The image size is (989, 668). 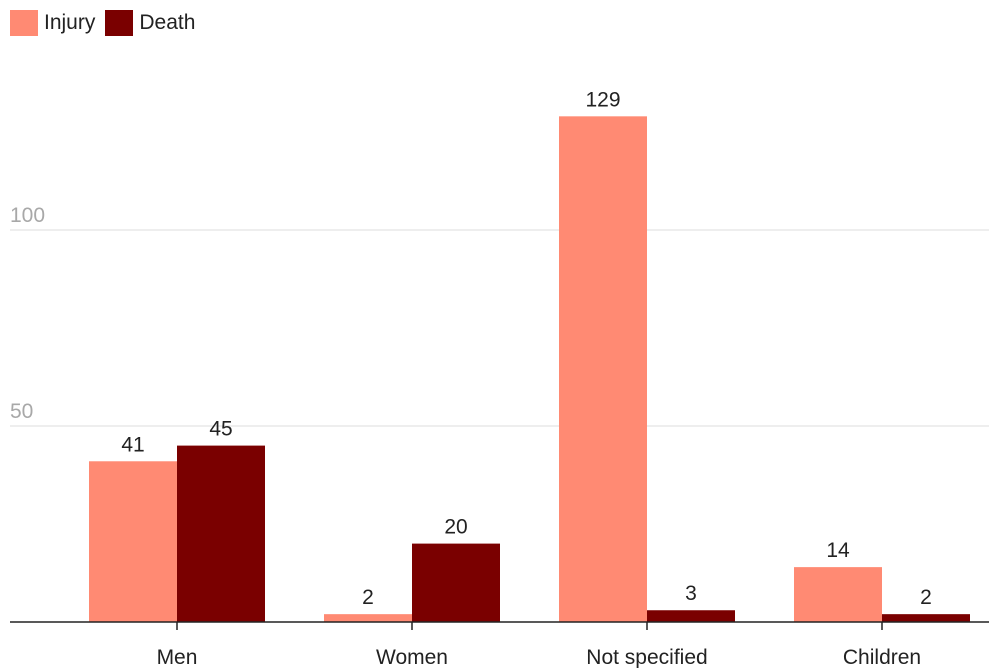 I want to click on data-label-death-men: 45, so click(x=220, y=429).